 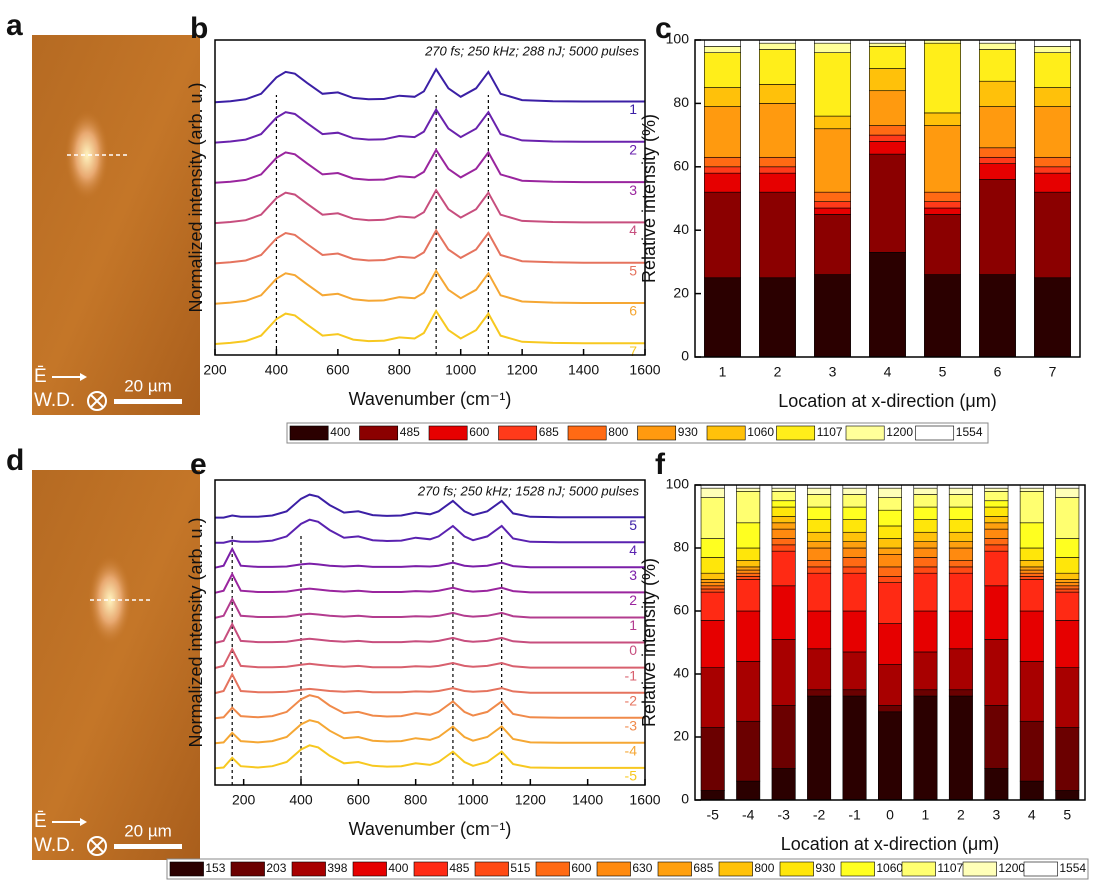 What do you see at coordinates (15, 460) in the screenshot?
I see `panel-label: d` at bounding box center [15, 460].